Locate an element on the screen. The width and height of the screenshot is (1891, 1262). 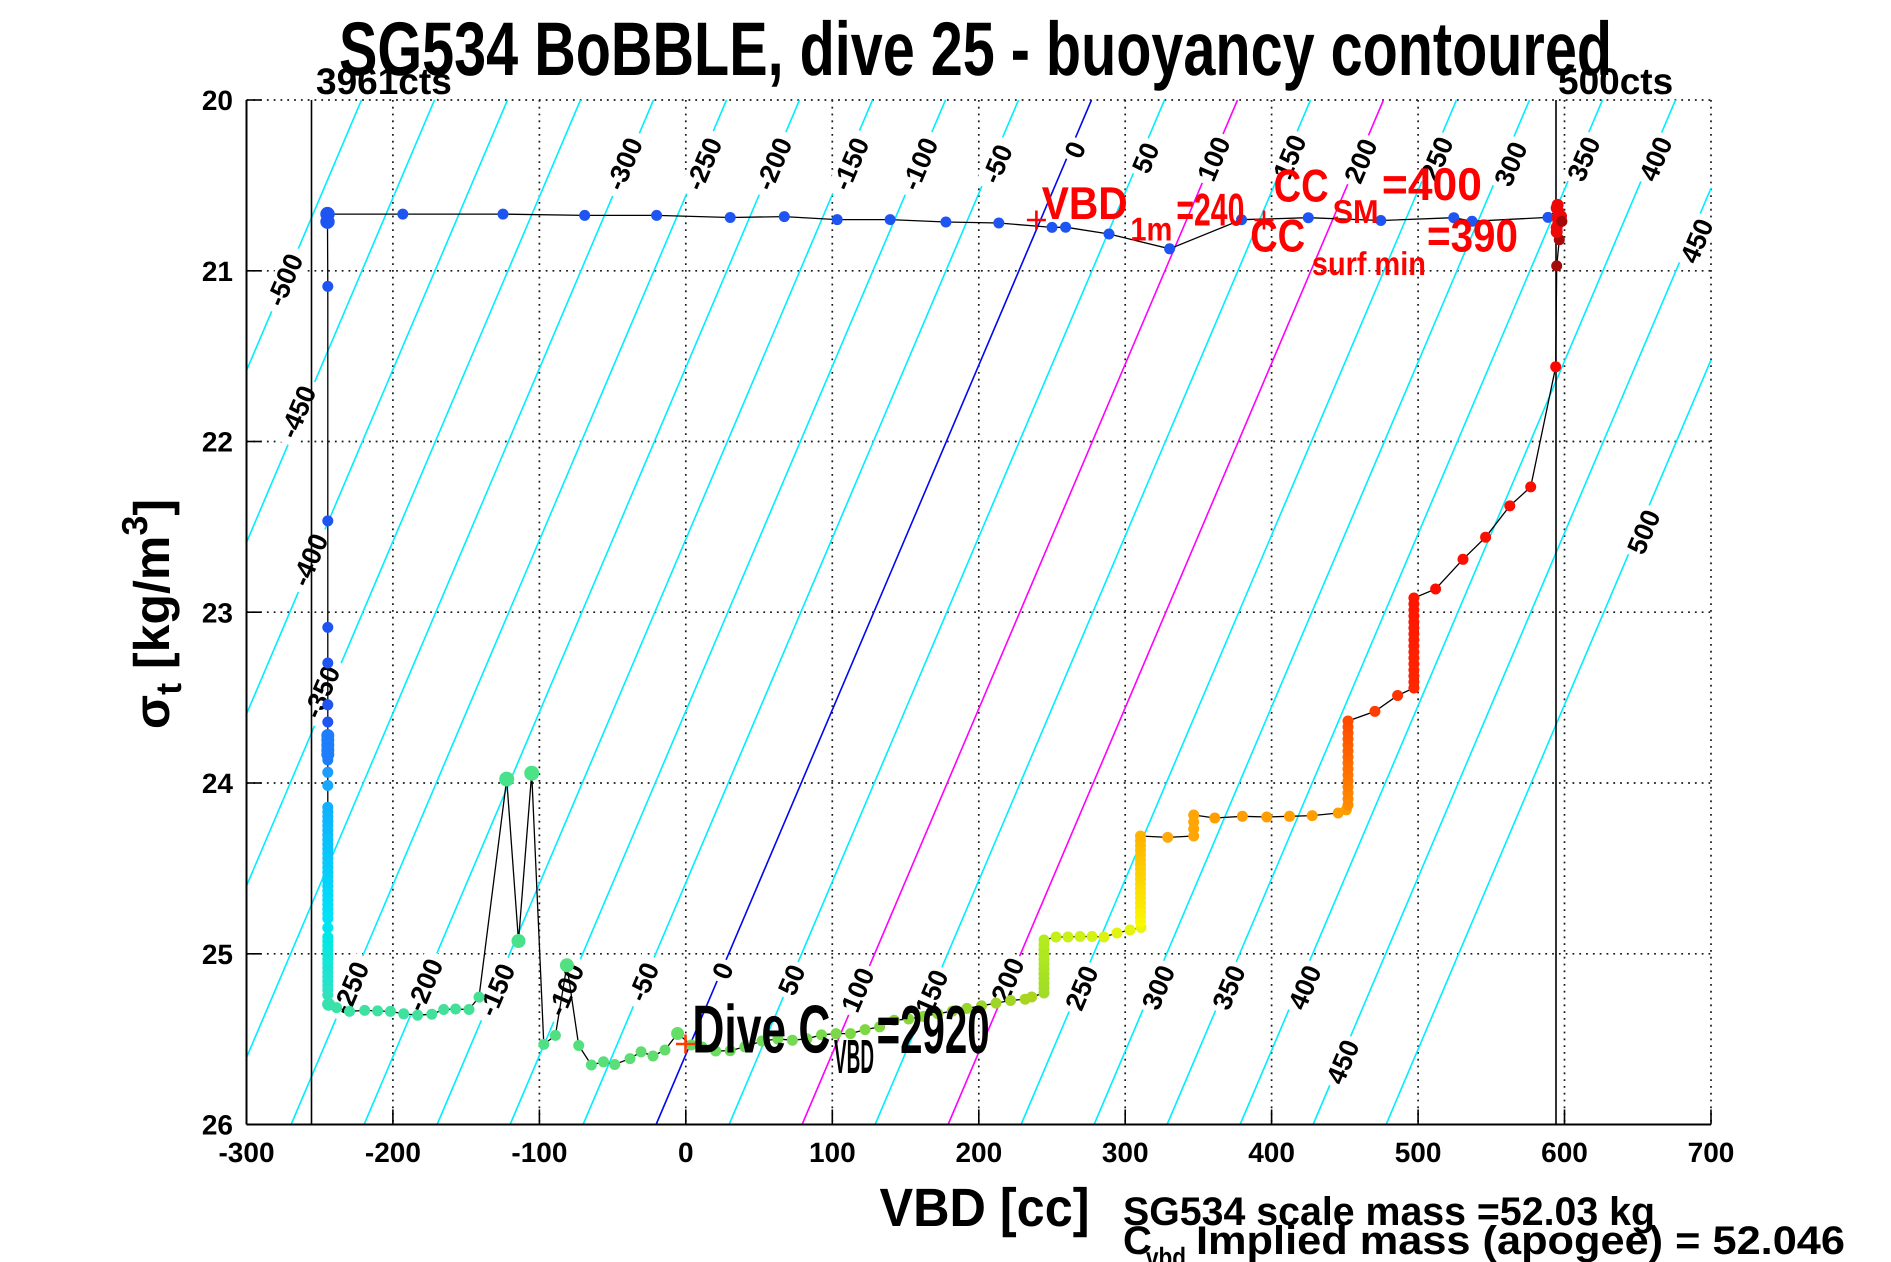
svg-text: =2920 is located at coordinates (933, 1030).